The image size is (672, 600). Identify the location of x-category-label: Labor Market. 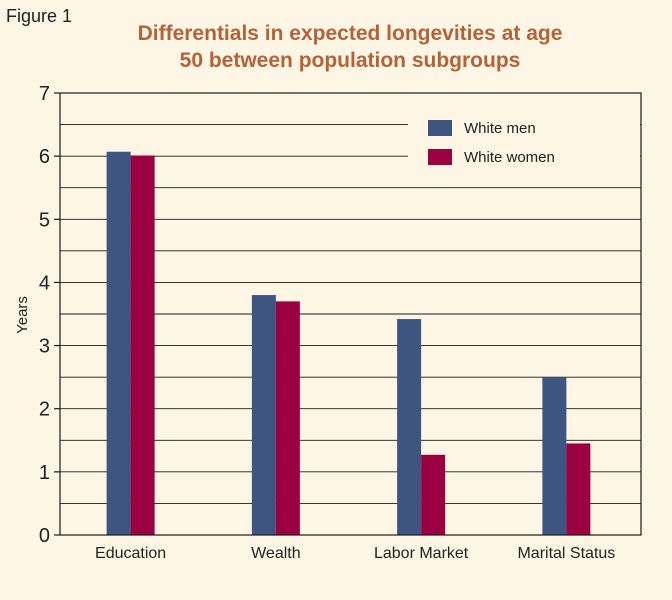
(421, 553).